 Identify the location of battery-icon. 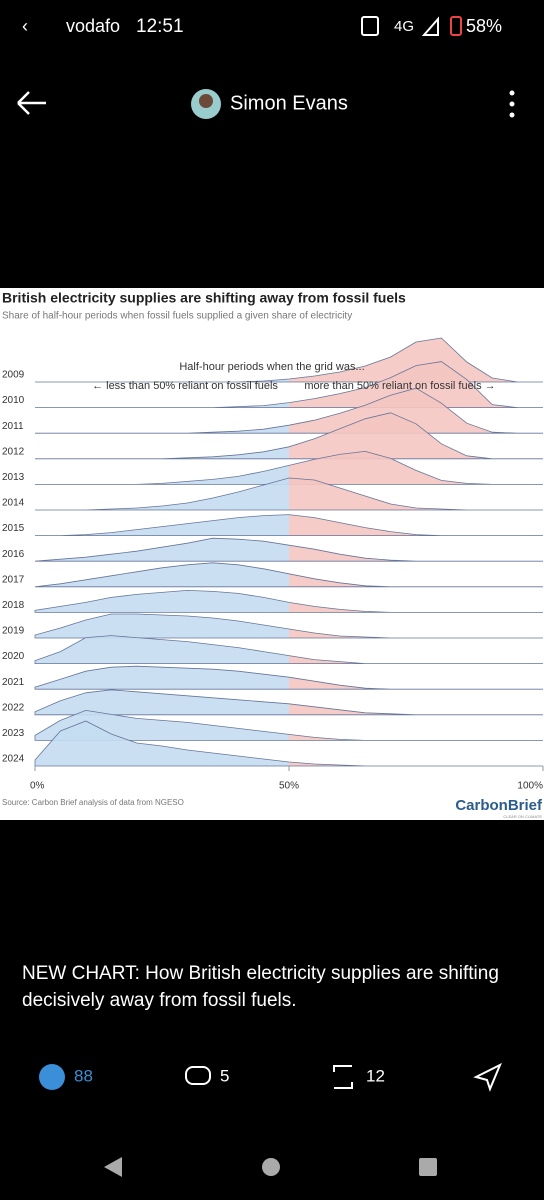
(456, 26).